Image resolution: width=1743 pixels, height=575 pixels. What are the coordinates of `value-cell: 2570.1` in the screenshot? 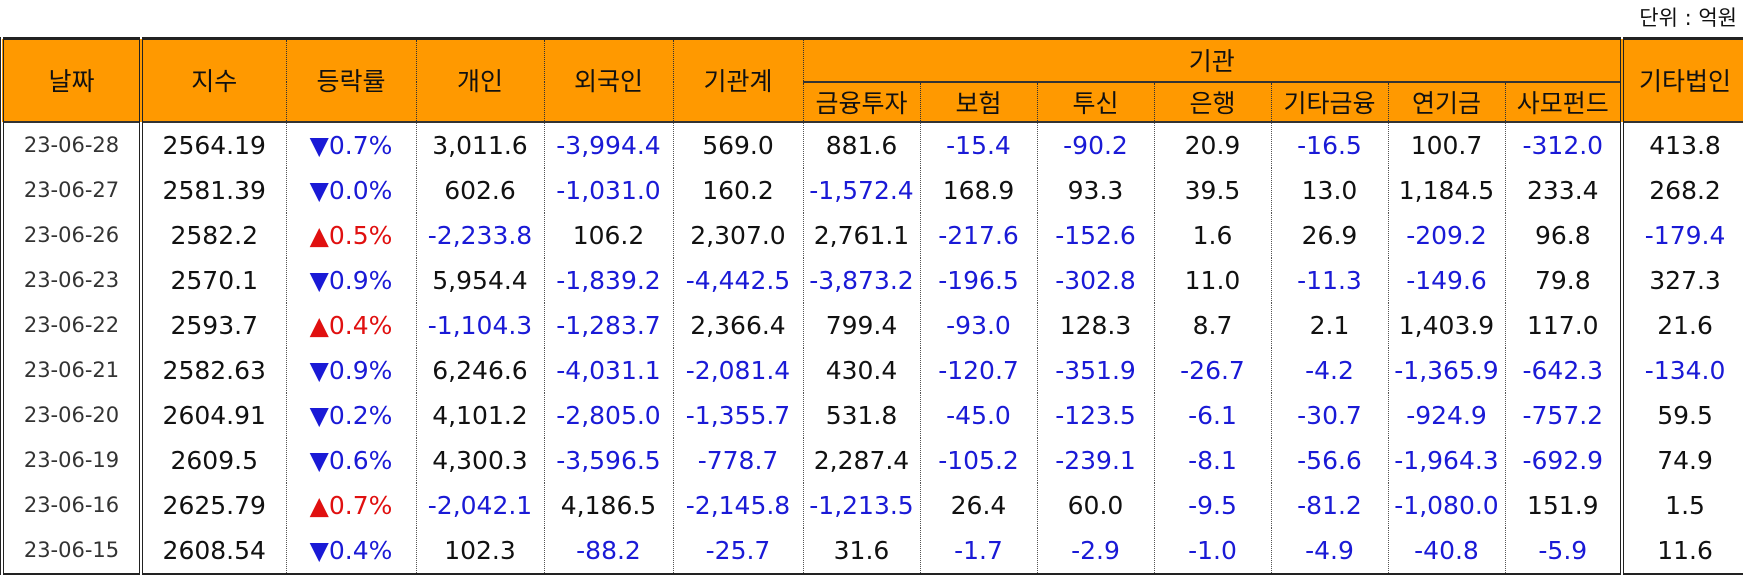 It's located at (213, 280).